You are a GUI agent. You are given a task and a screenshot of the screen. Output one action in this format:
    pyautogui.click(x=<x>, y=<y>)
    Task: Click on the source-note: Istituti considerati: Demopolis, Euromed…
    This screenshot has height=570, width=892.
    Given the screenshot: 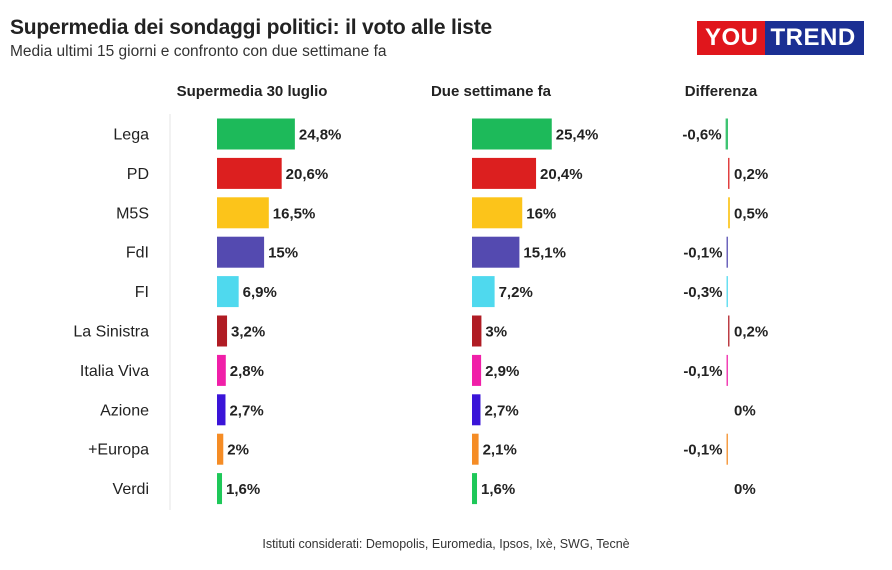 What is the action you would take?
    pyautogui.click(x=446, y=544)
    